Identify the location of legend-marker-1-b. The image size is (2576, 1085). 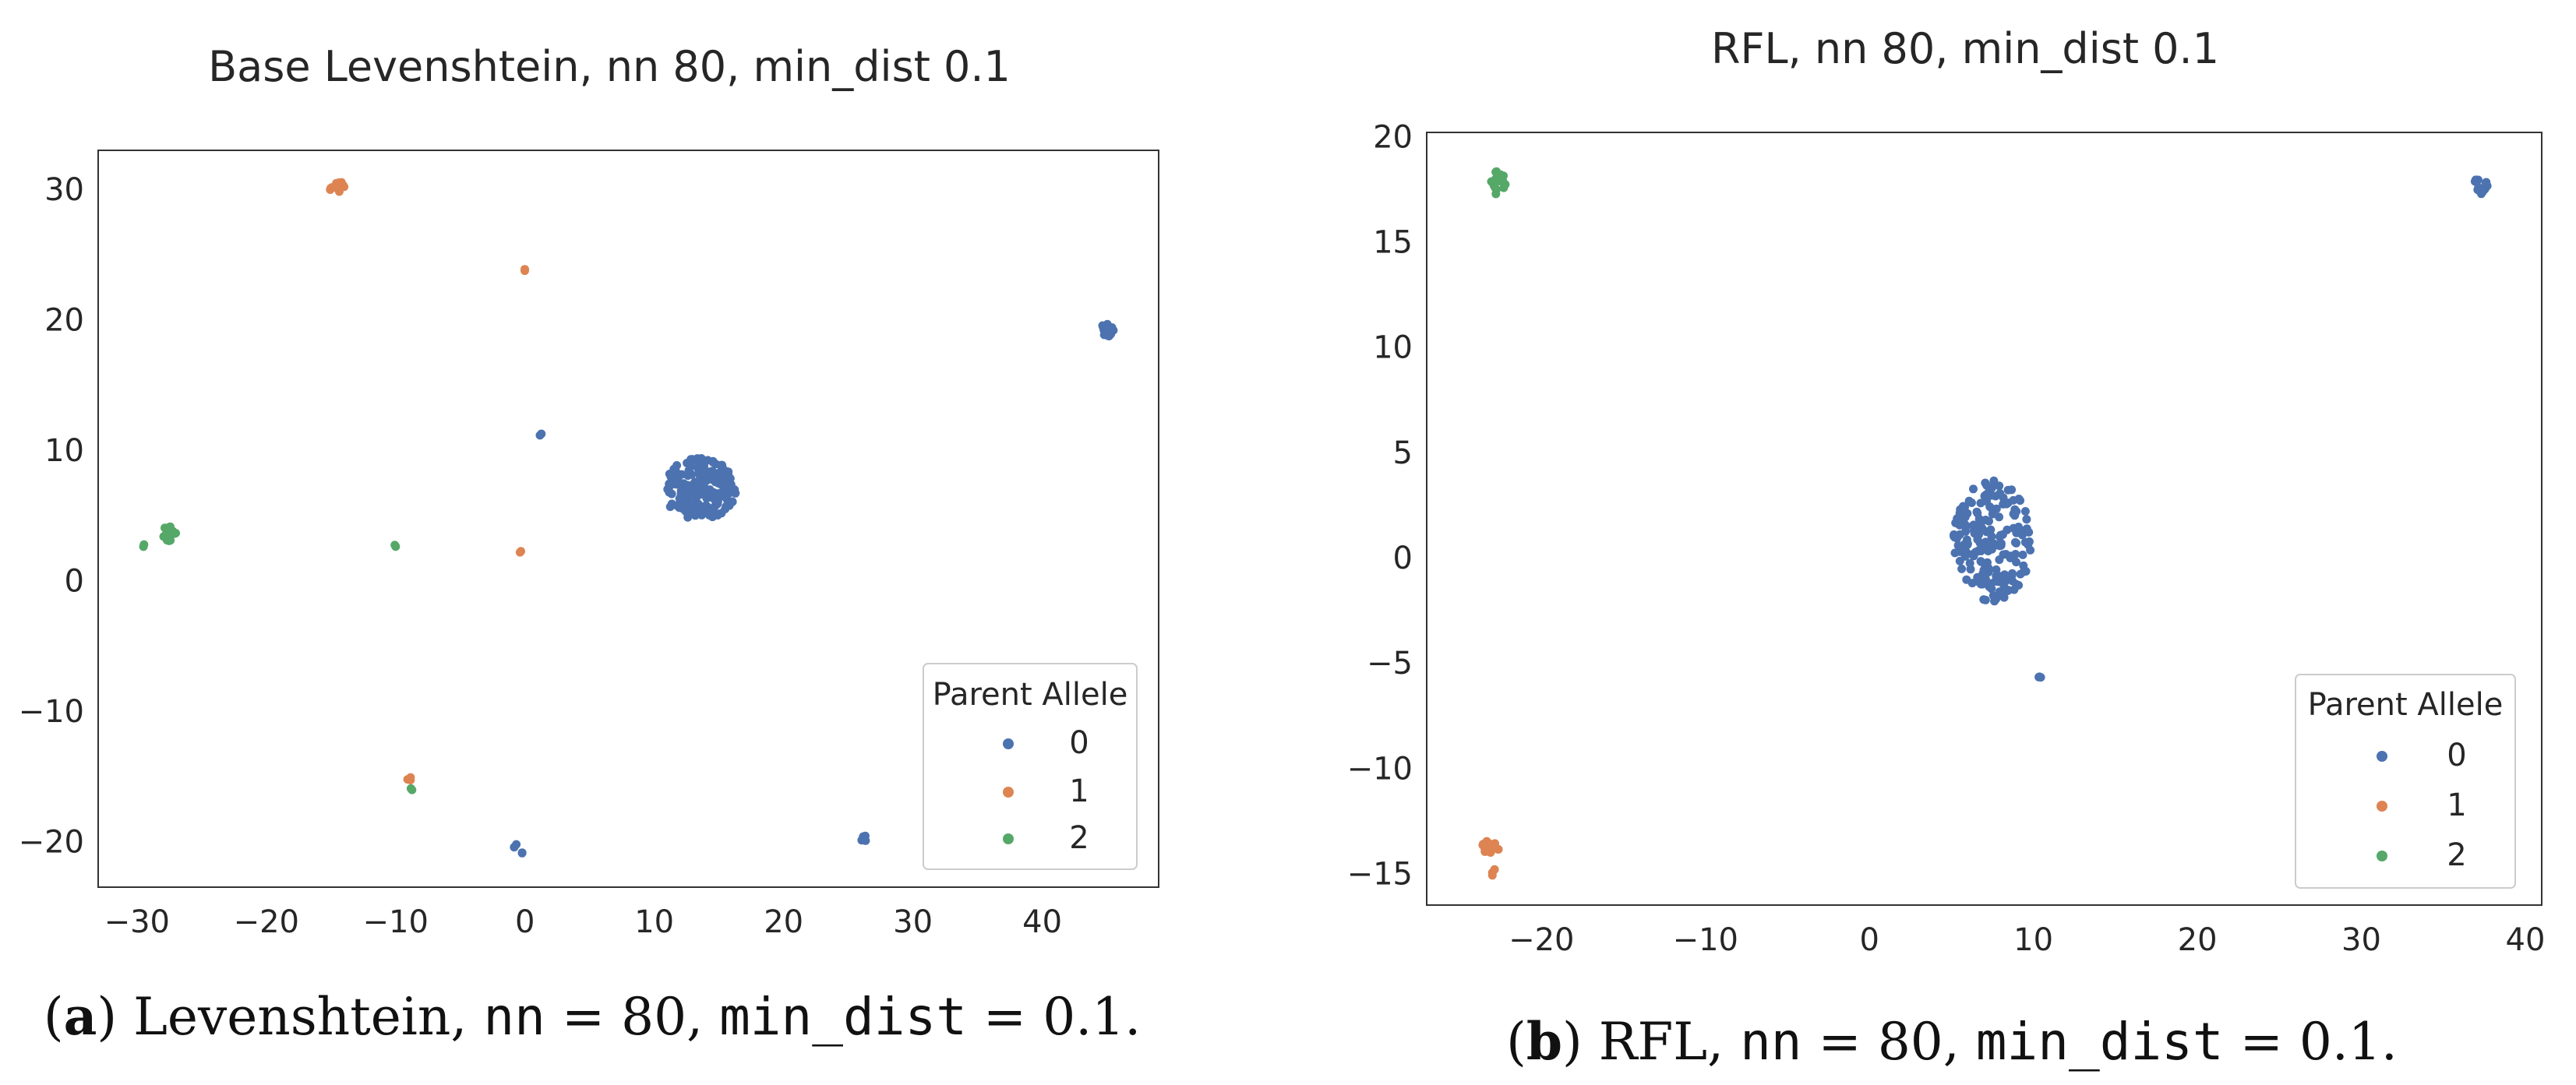
(2382, 807).